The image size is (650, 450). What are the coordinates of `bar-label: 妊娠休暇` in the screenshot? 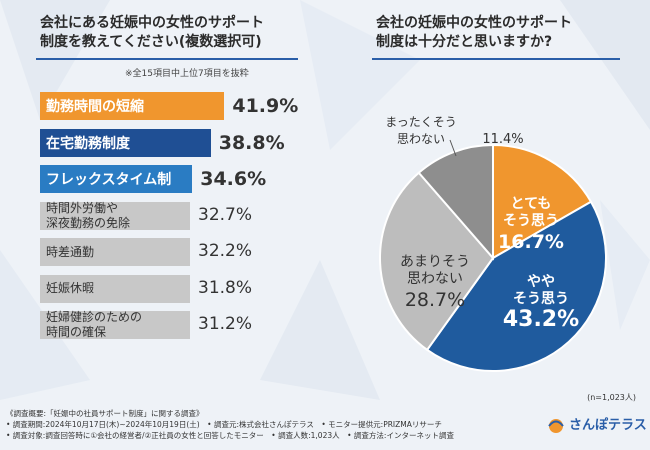 It's located at (70, 288).